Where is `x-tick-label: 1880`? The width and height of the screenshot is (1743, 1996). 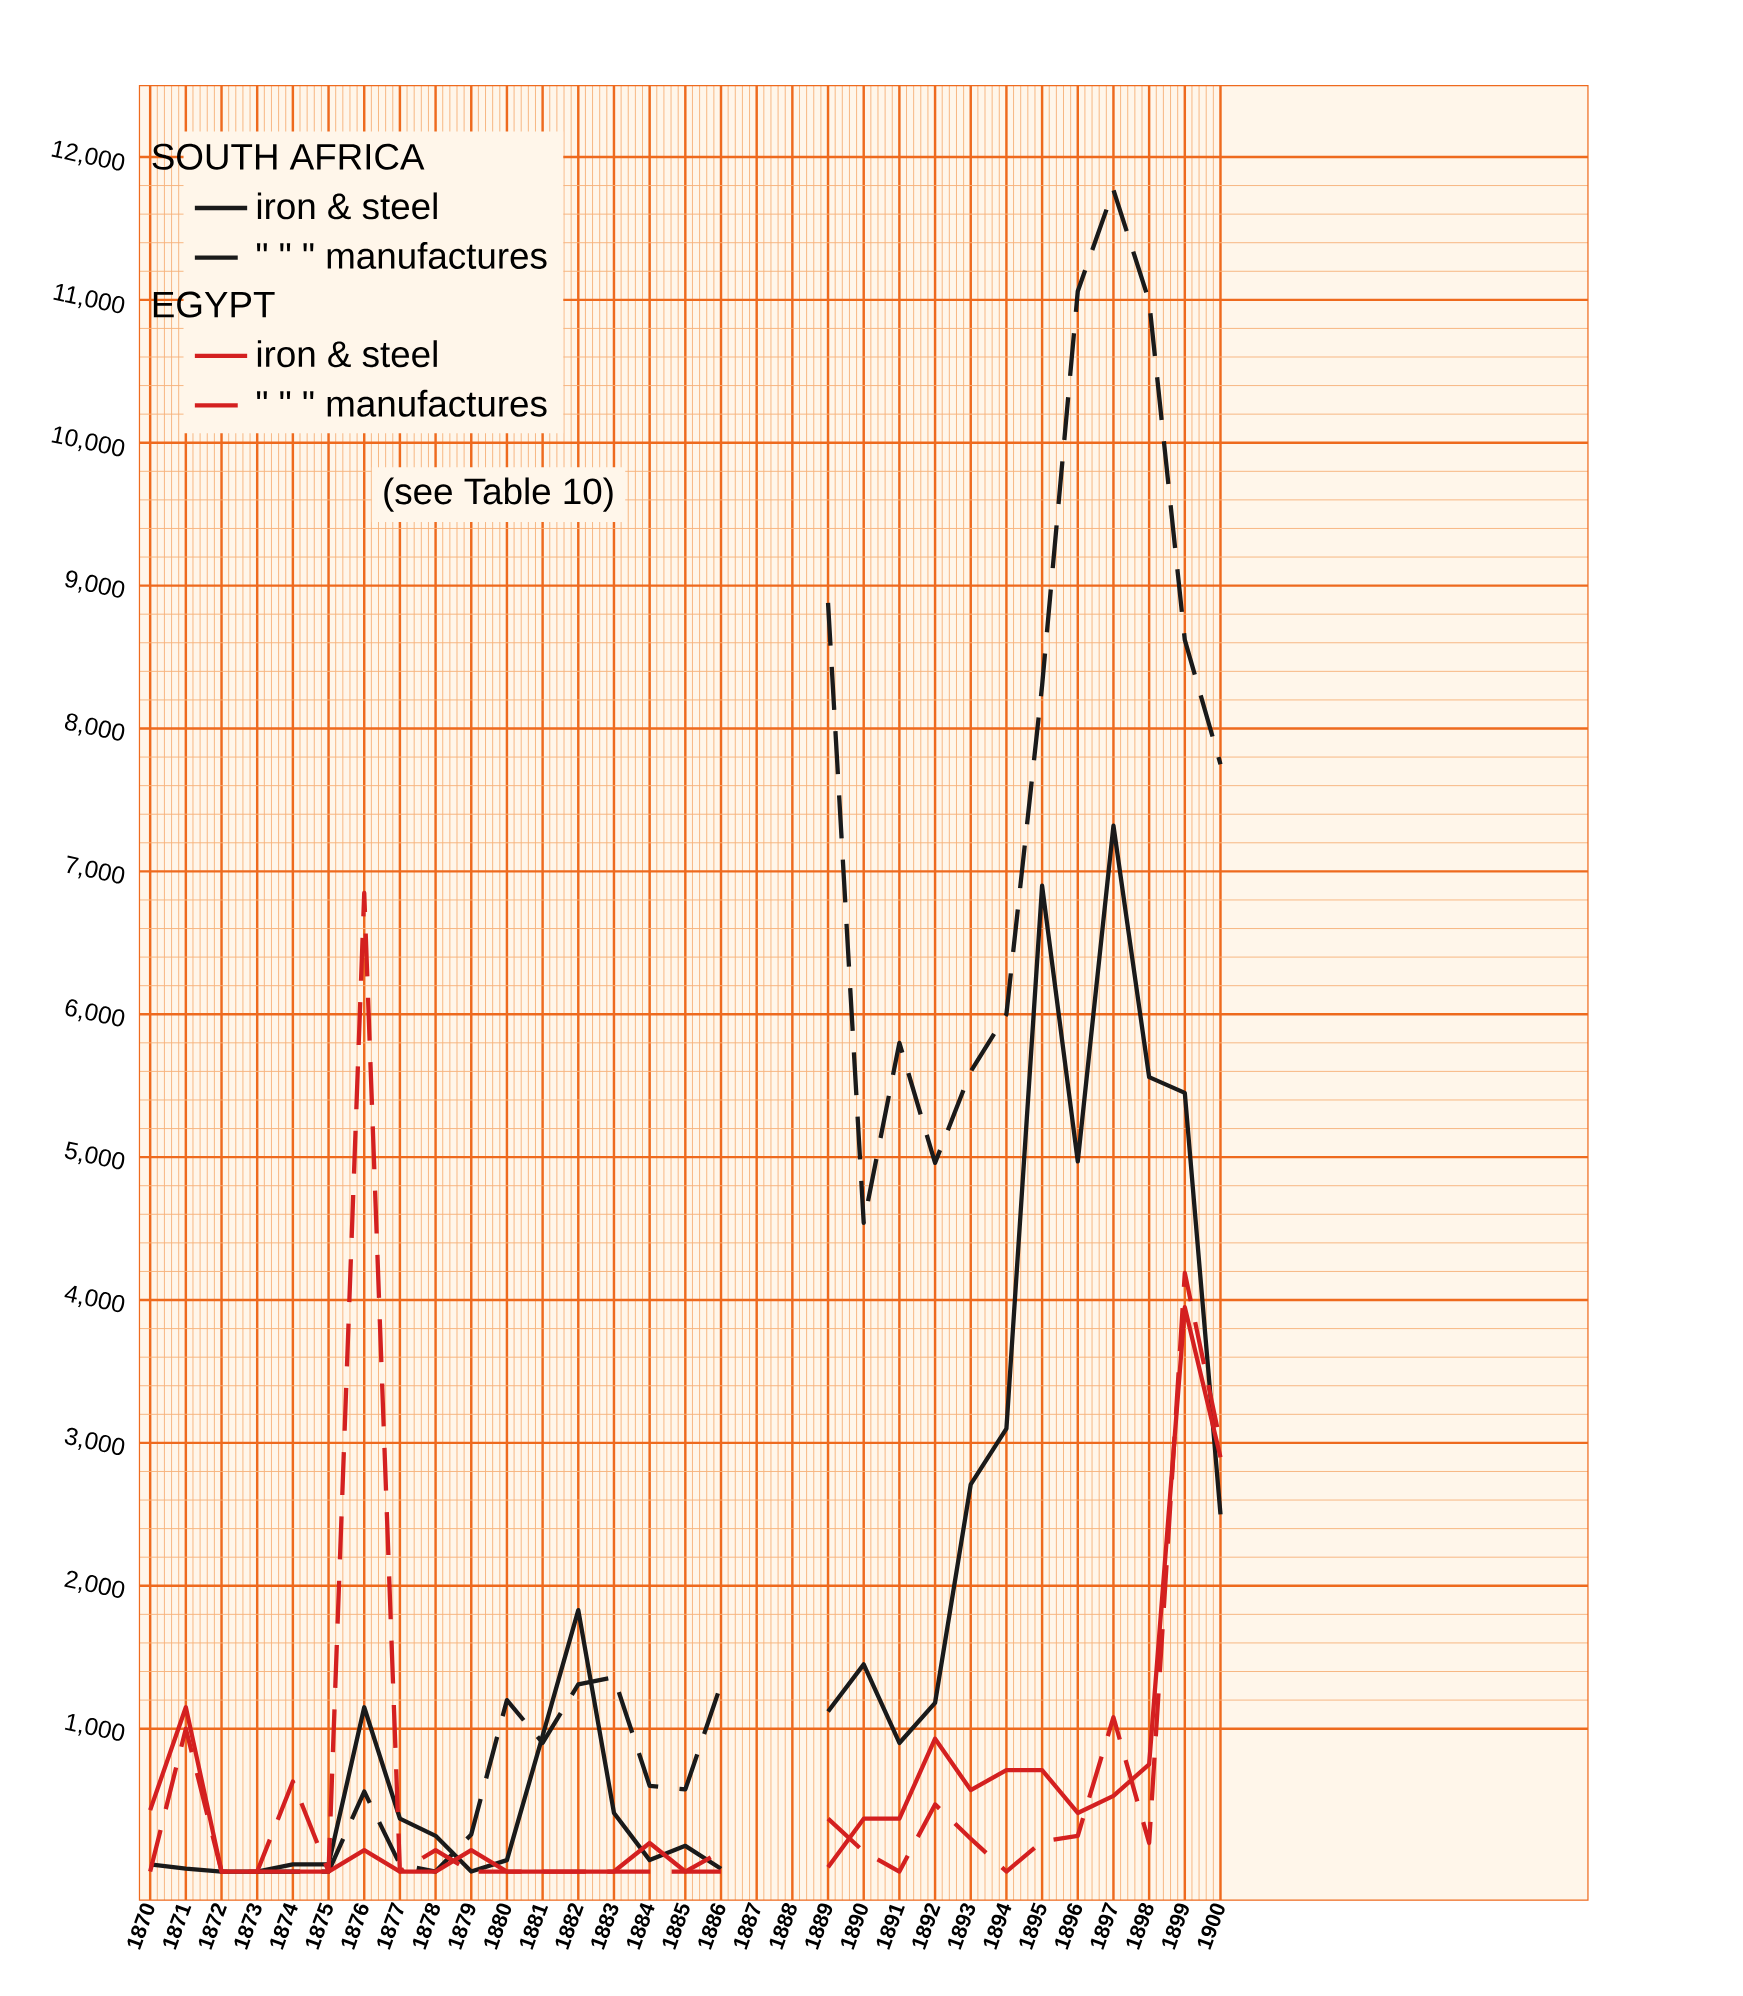
x-tick-label: 1880 is located at coordinates (497, 1926).